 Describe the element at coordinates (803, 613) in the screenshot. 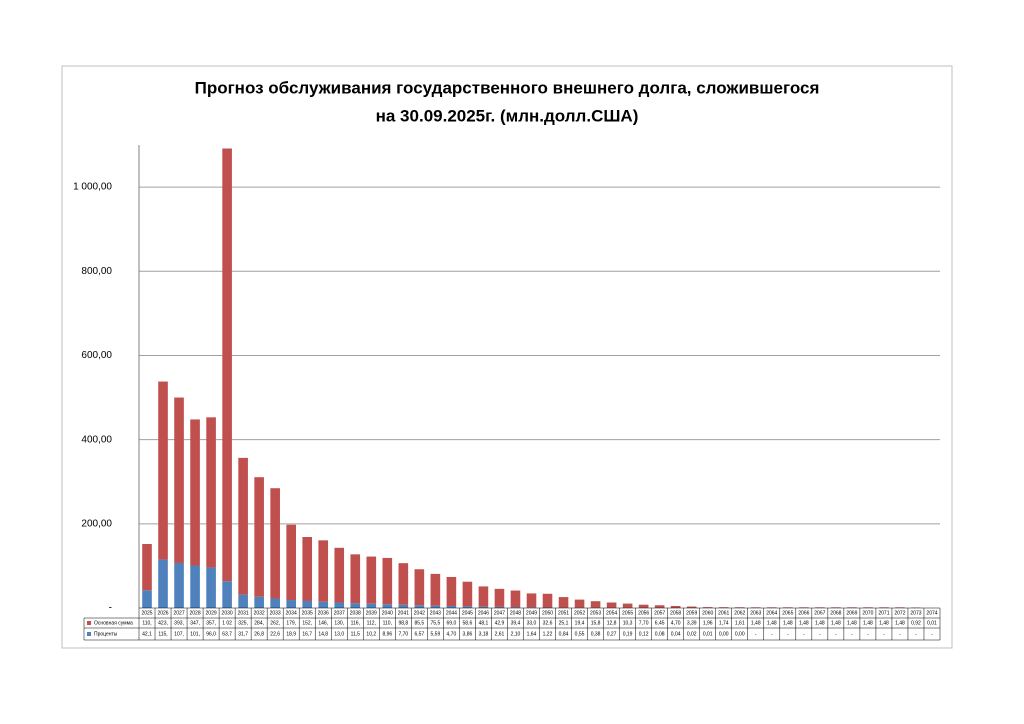

I see `x-tick-label: 2066` at that location.